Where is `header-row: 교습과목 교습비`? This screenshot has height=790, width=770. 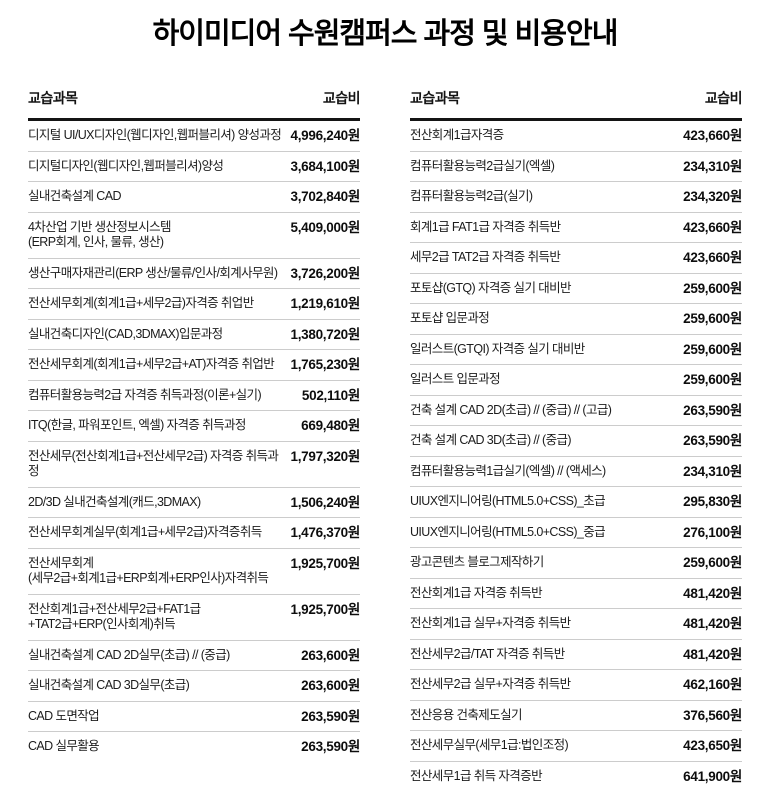 header-row: 교습과목 교습비 is located at coordinates (576, 104).